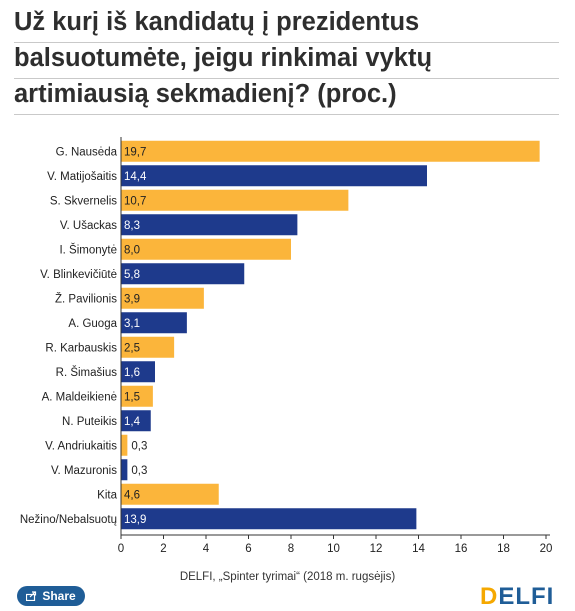  I want to click on category-label-0: G. Nausėda, so click(87, 152).